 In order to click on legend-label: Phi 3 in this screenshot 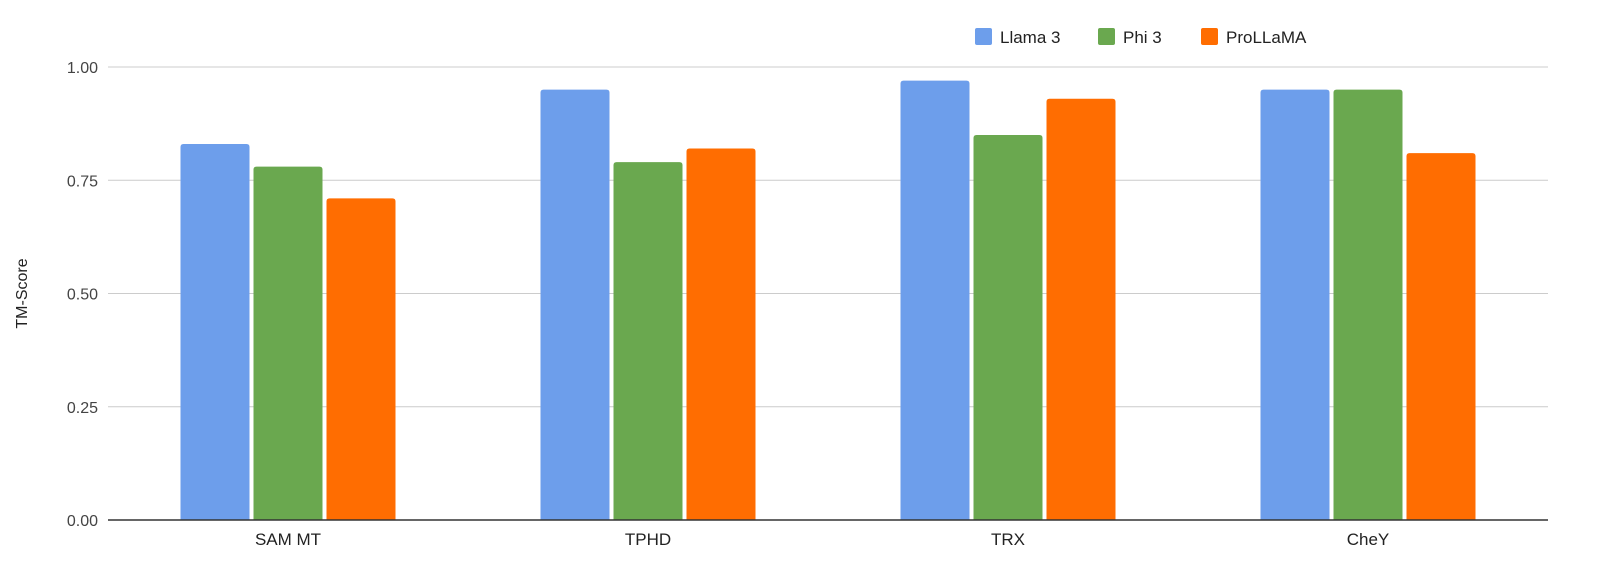, I will do `click(1142, 37)`.